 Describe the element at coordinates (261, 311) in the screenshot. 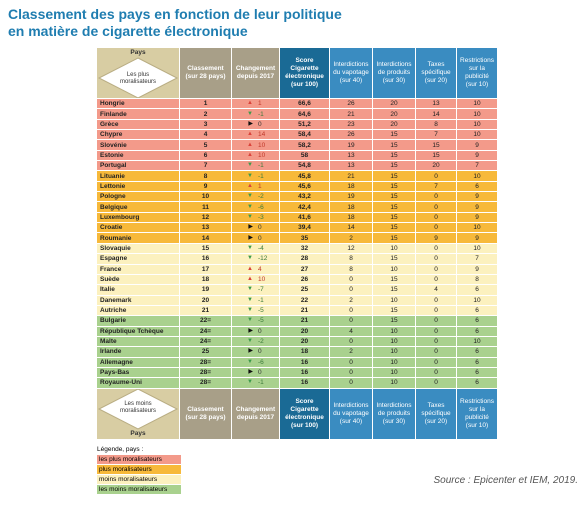

I see `change-value: -5` at that location.